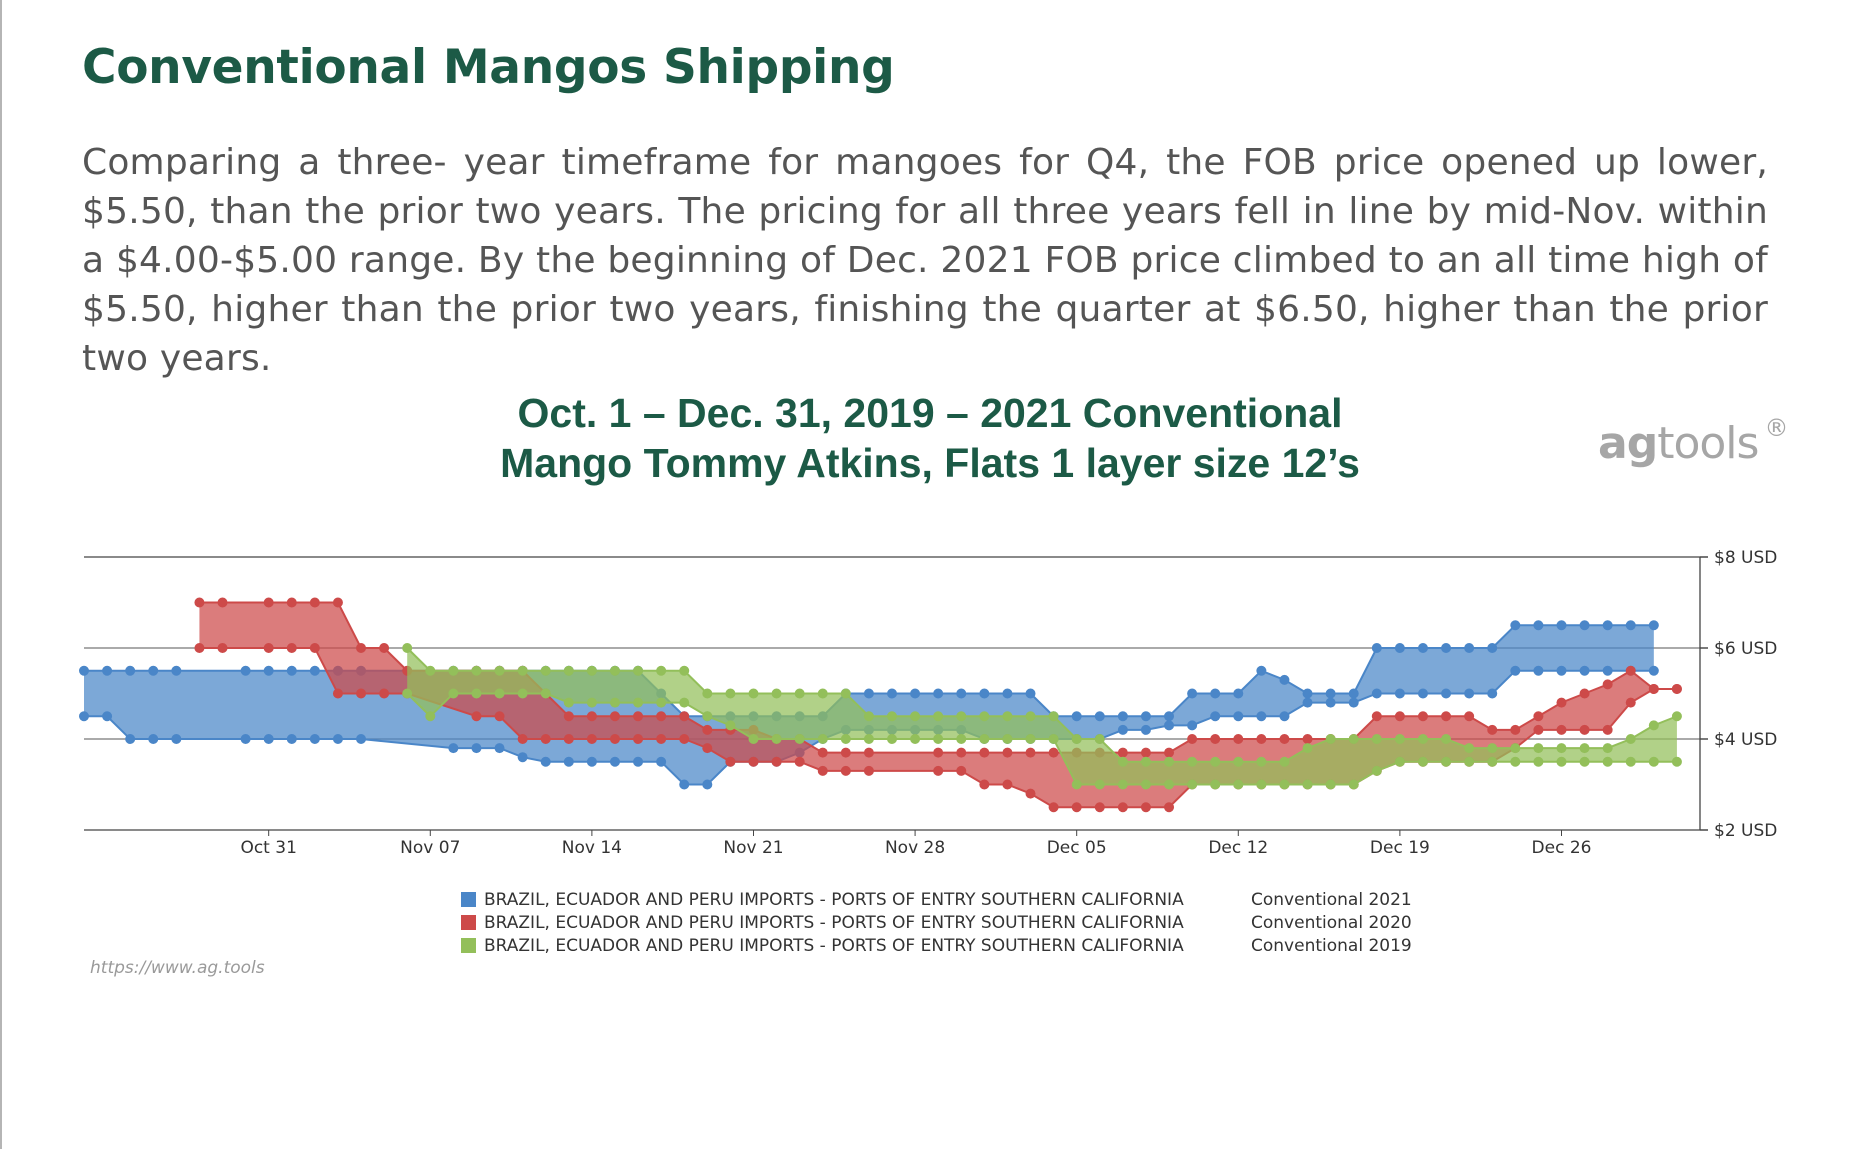  I want to click on x-tick-label: Dec 19, so click(1400, 848).